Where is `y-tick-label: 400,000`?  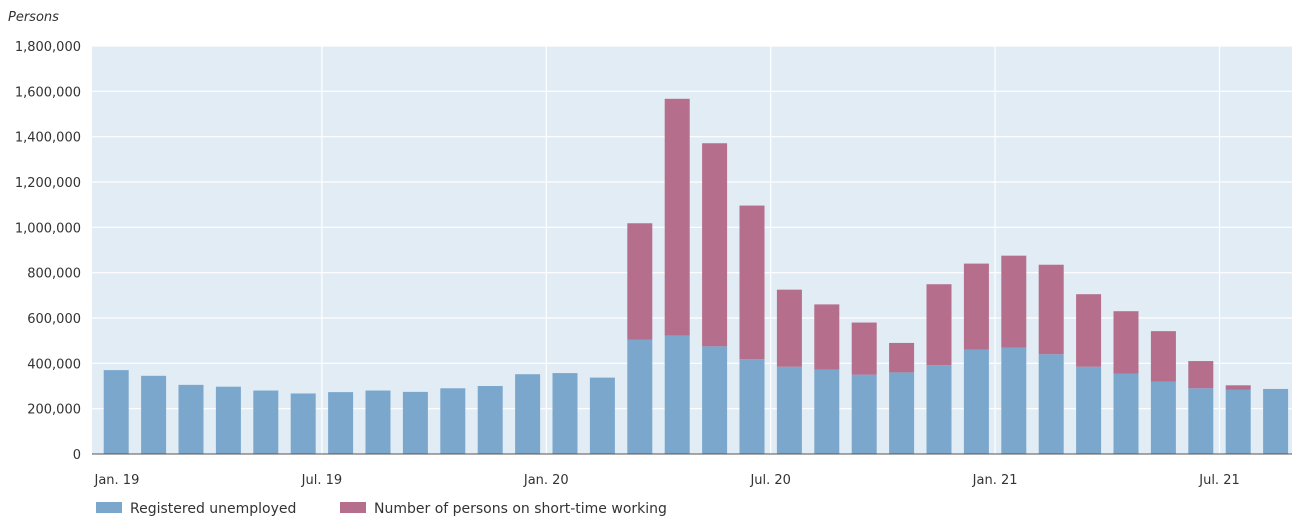
y-tick-label: 400,000 is located at coordinates (54, 364).